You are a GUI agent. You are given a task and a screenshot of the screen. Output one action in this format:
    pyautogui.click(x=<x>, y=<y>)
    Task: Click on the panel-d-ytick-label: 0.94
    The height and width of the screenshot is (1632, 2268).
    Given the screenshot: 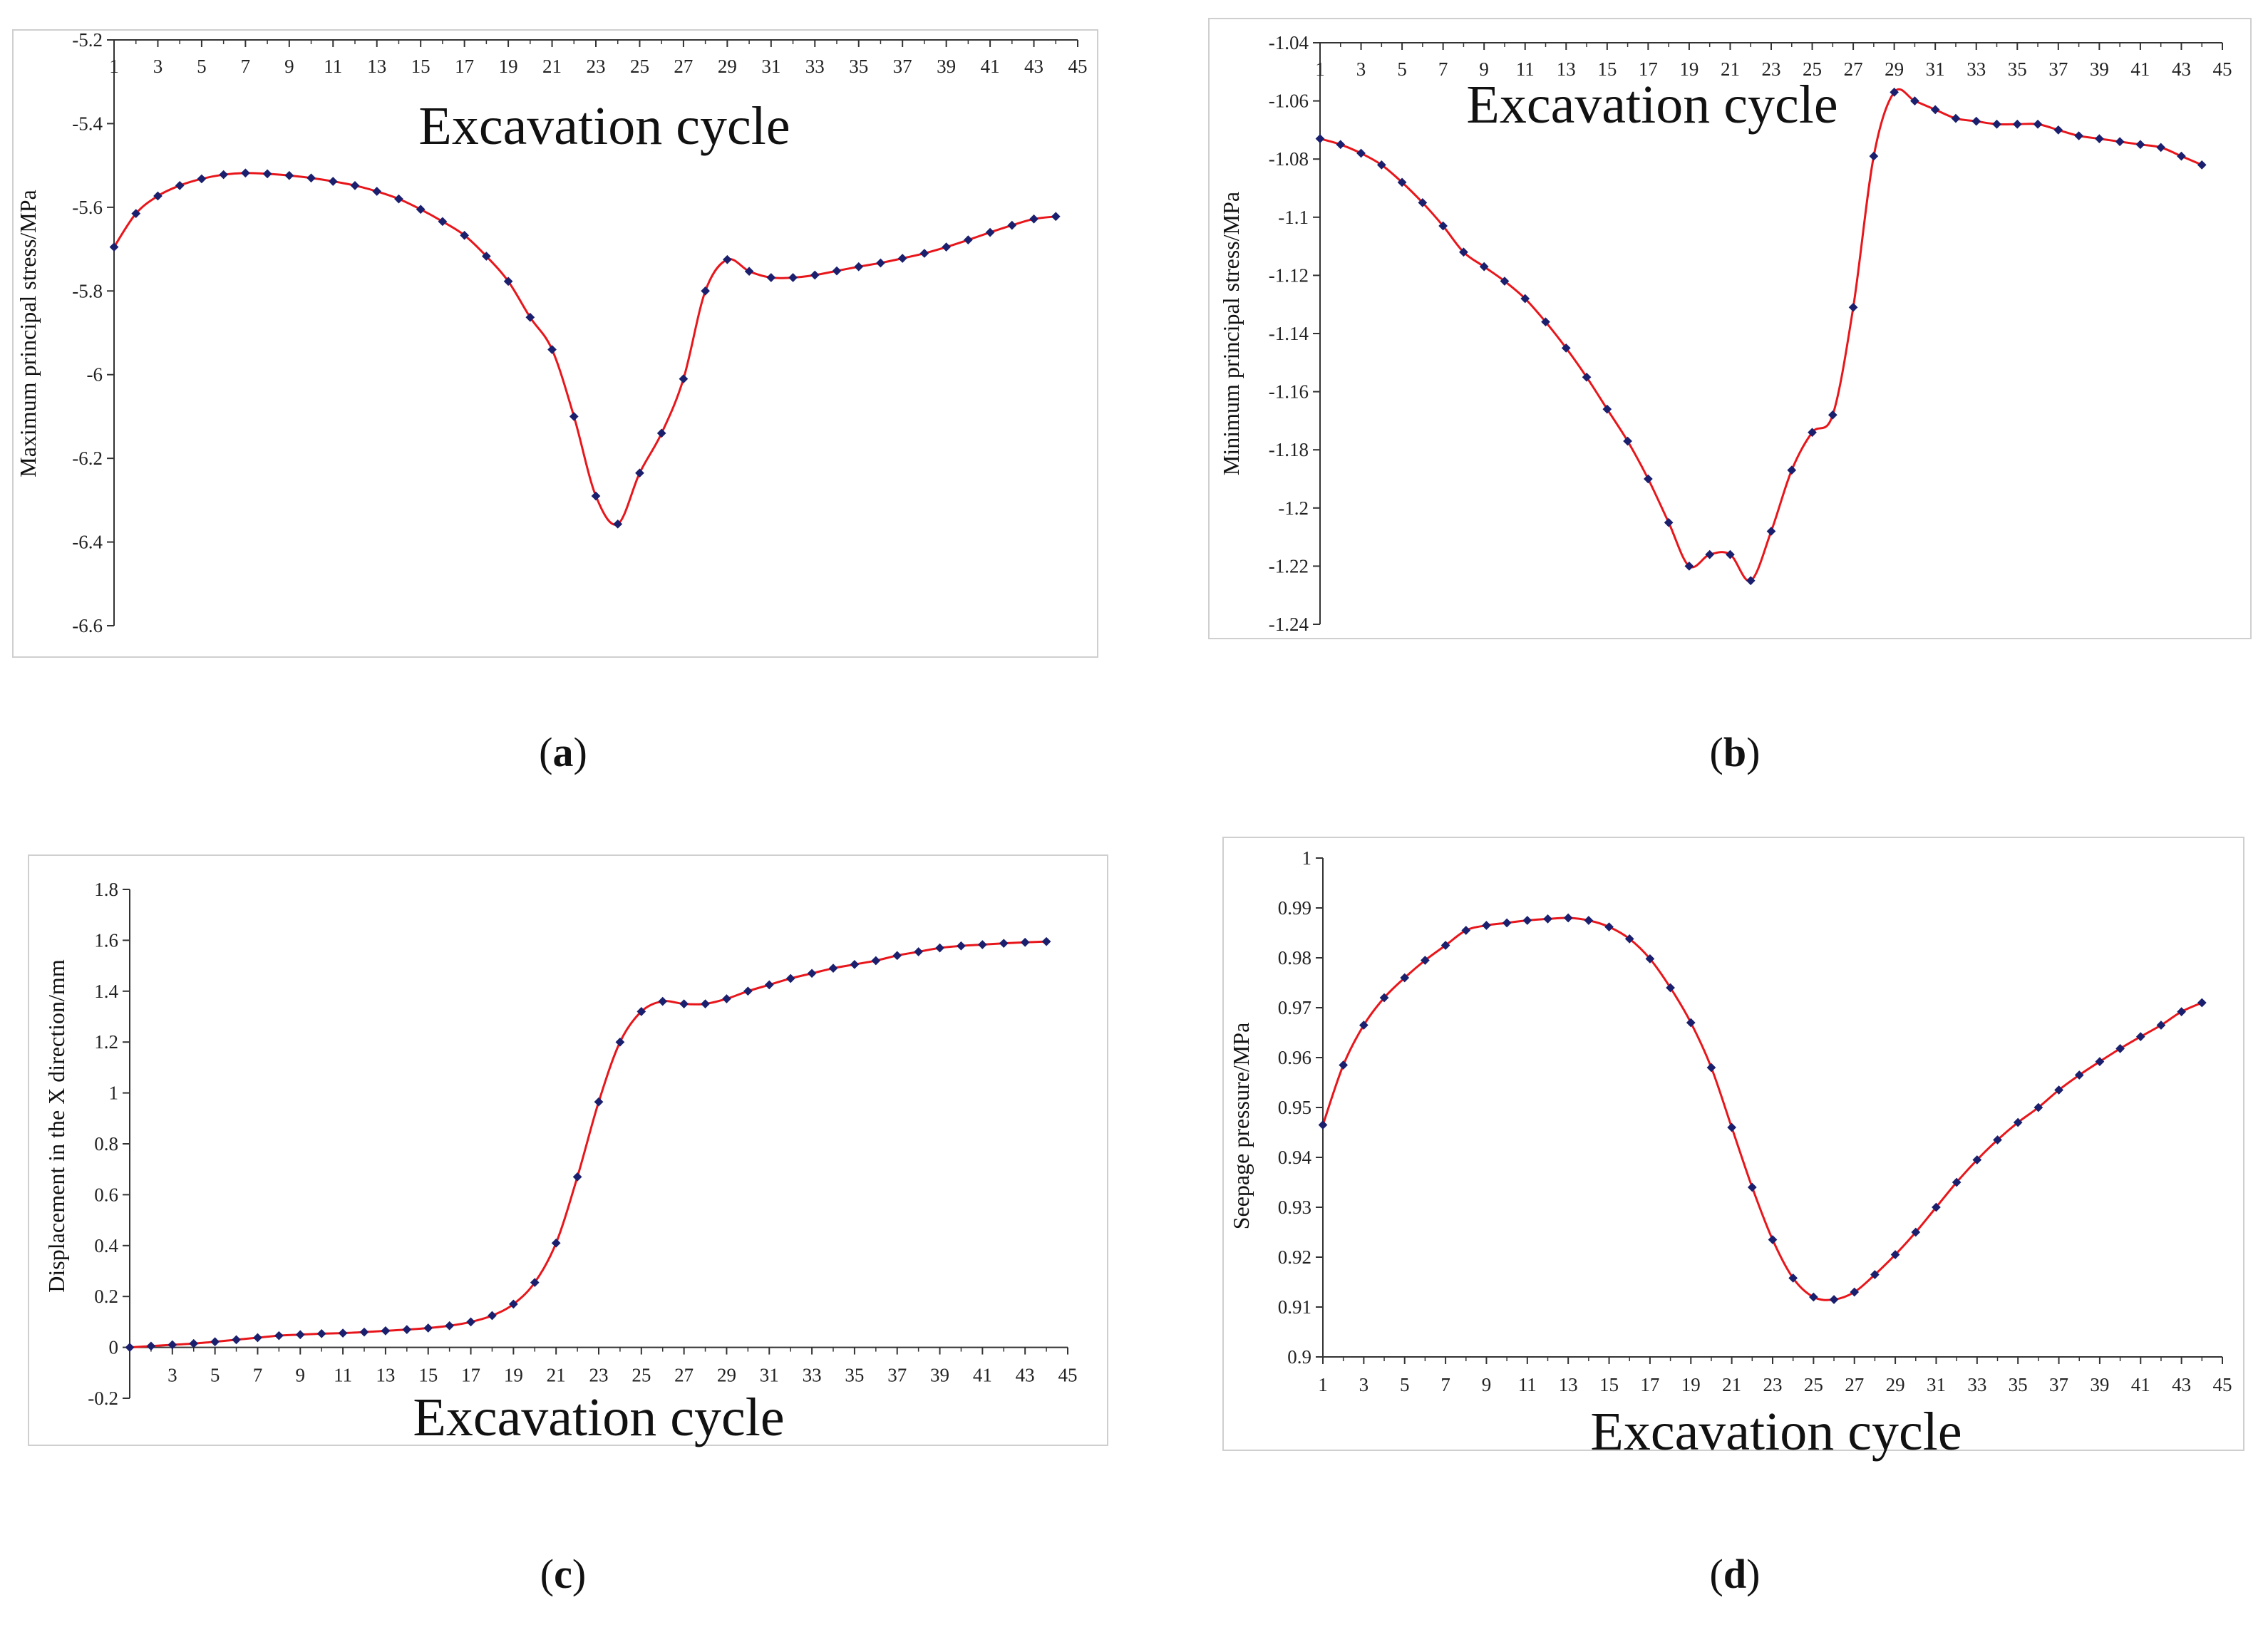 What is the action you would take?
    pyautogui.click(x=1295, y=1157)
    